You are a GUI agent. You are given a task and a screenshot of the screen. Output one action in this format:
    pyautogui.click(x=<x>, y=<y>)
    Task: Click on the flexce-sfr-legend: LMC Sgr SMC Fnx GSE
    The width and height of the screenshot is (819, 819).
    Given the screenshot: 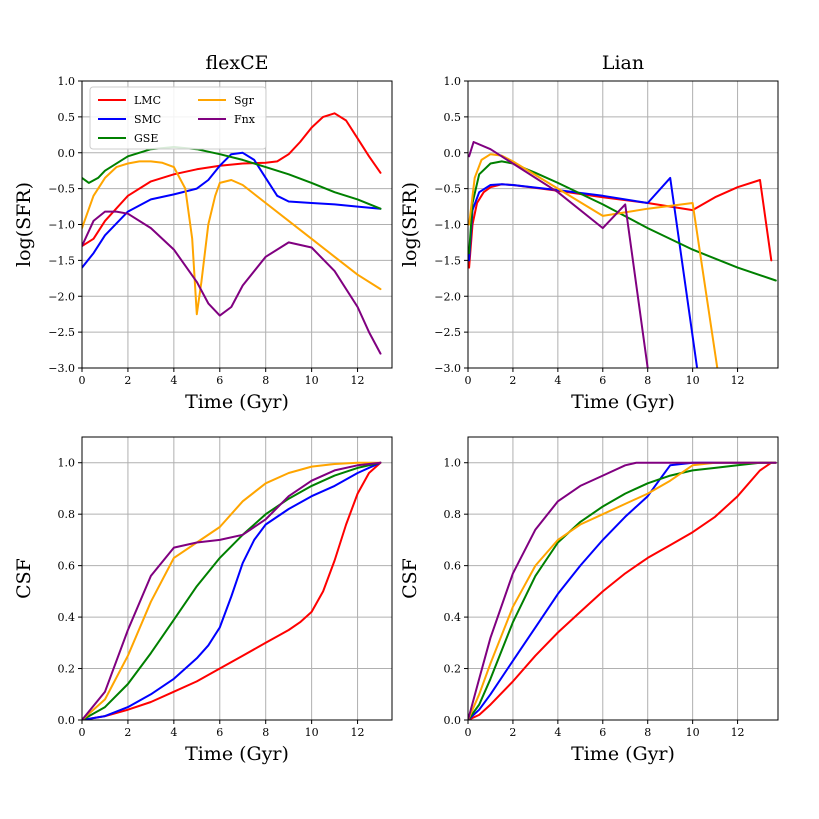 What is the action you would take?
    pyautogui.click(x=178, y=118)
    